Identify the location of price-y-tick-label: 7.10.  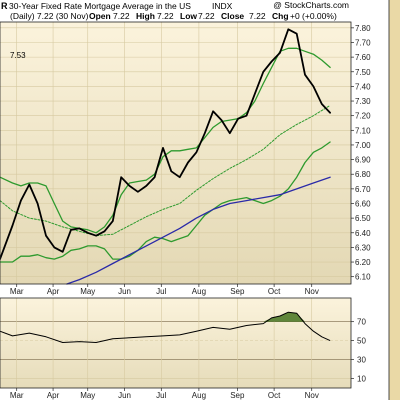
(363, 130).